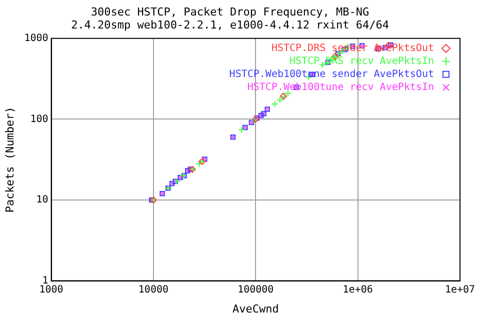  I want to click on x-tick-label: 1e+06, so click(357, 290).